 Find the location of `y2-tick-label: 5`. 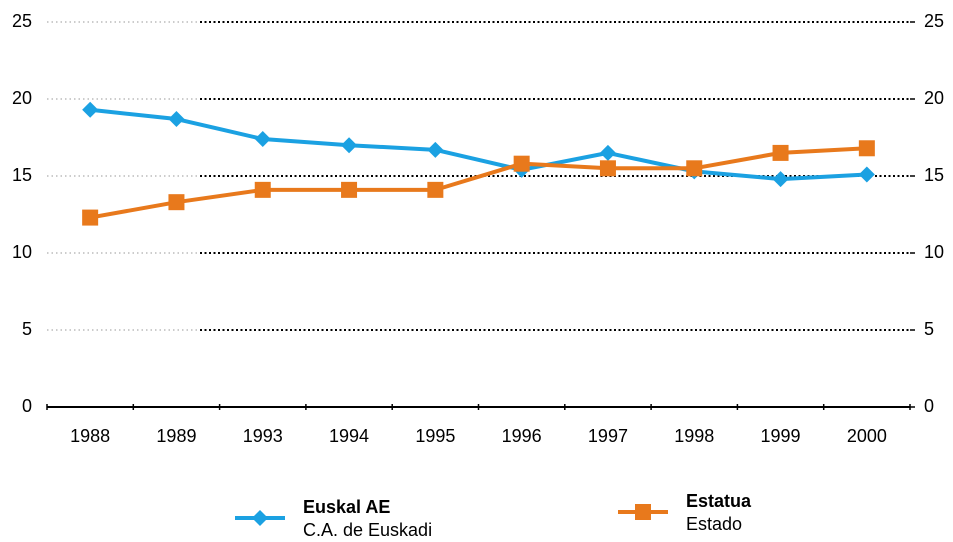

y2-tick-label: 5 is located at coordinates (929, 329).